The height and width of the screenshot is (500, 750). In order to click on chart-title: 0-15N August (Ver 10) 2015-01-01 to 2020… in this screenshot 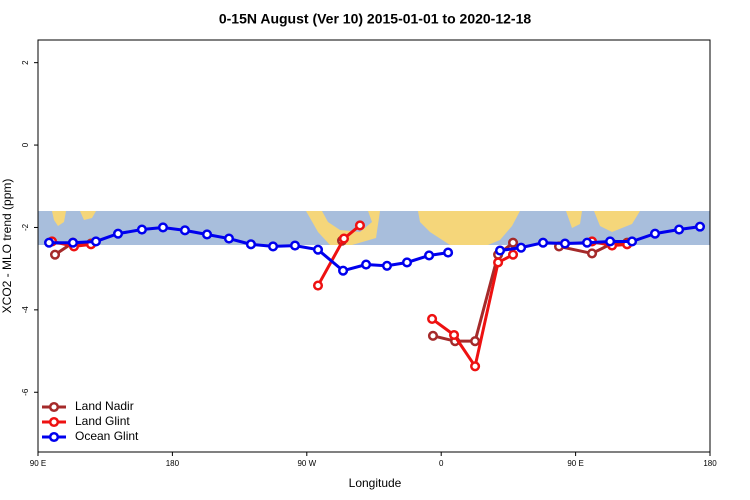, I will do `click(375, 19)`.